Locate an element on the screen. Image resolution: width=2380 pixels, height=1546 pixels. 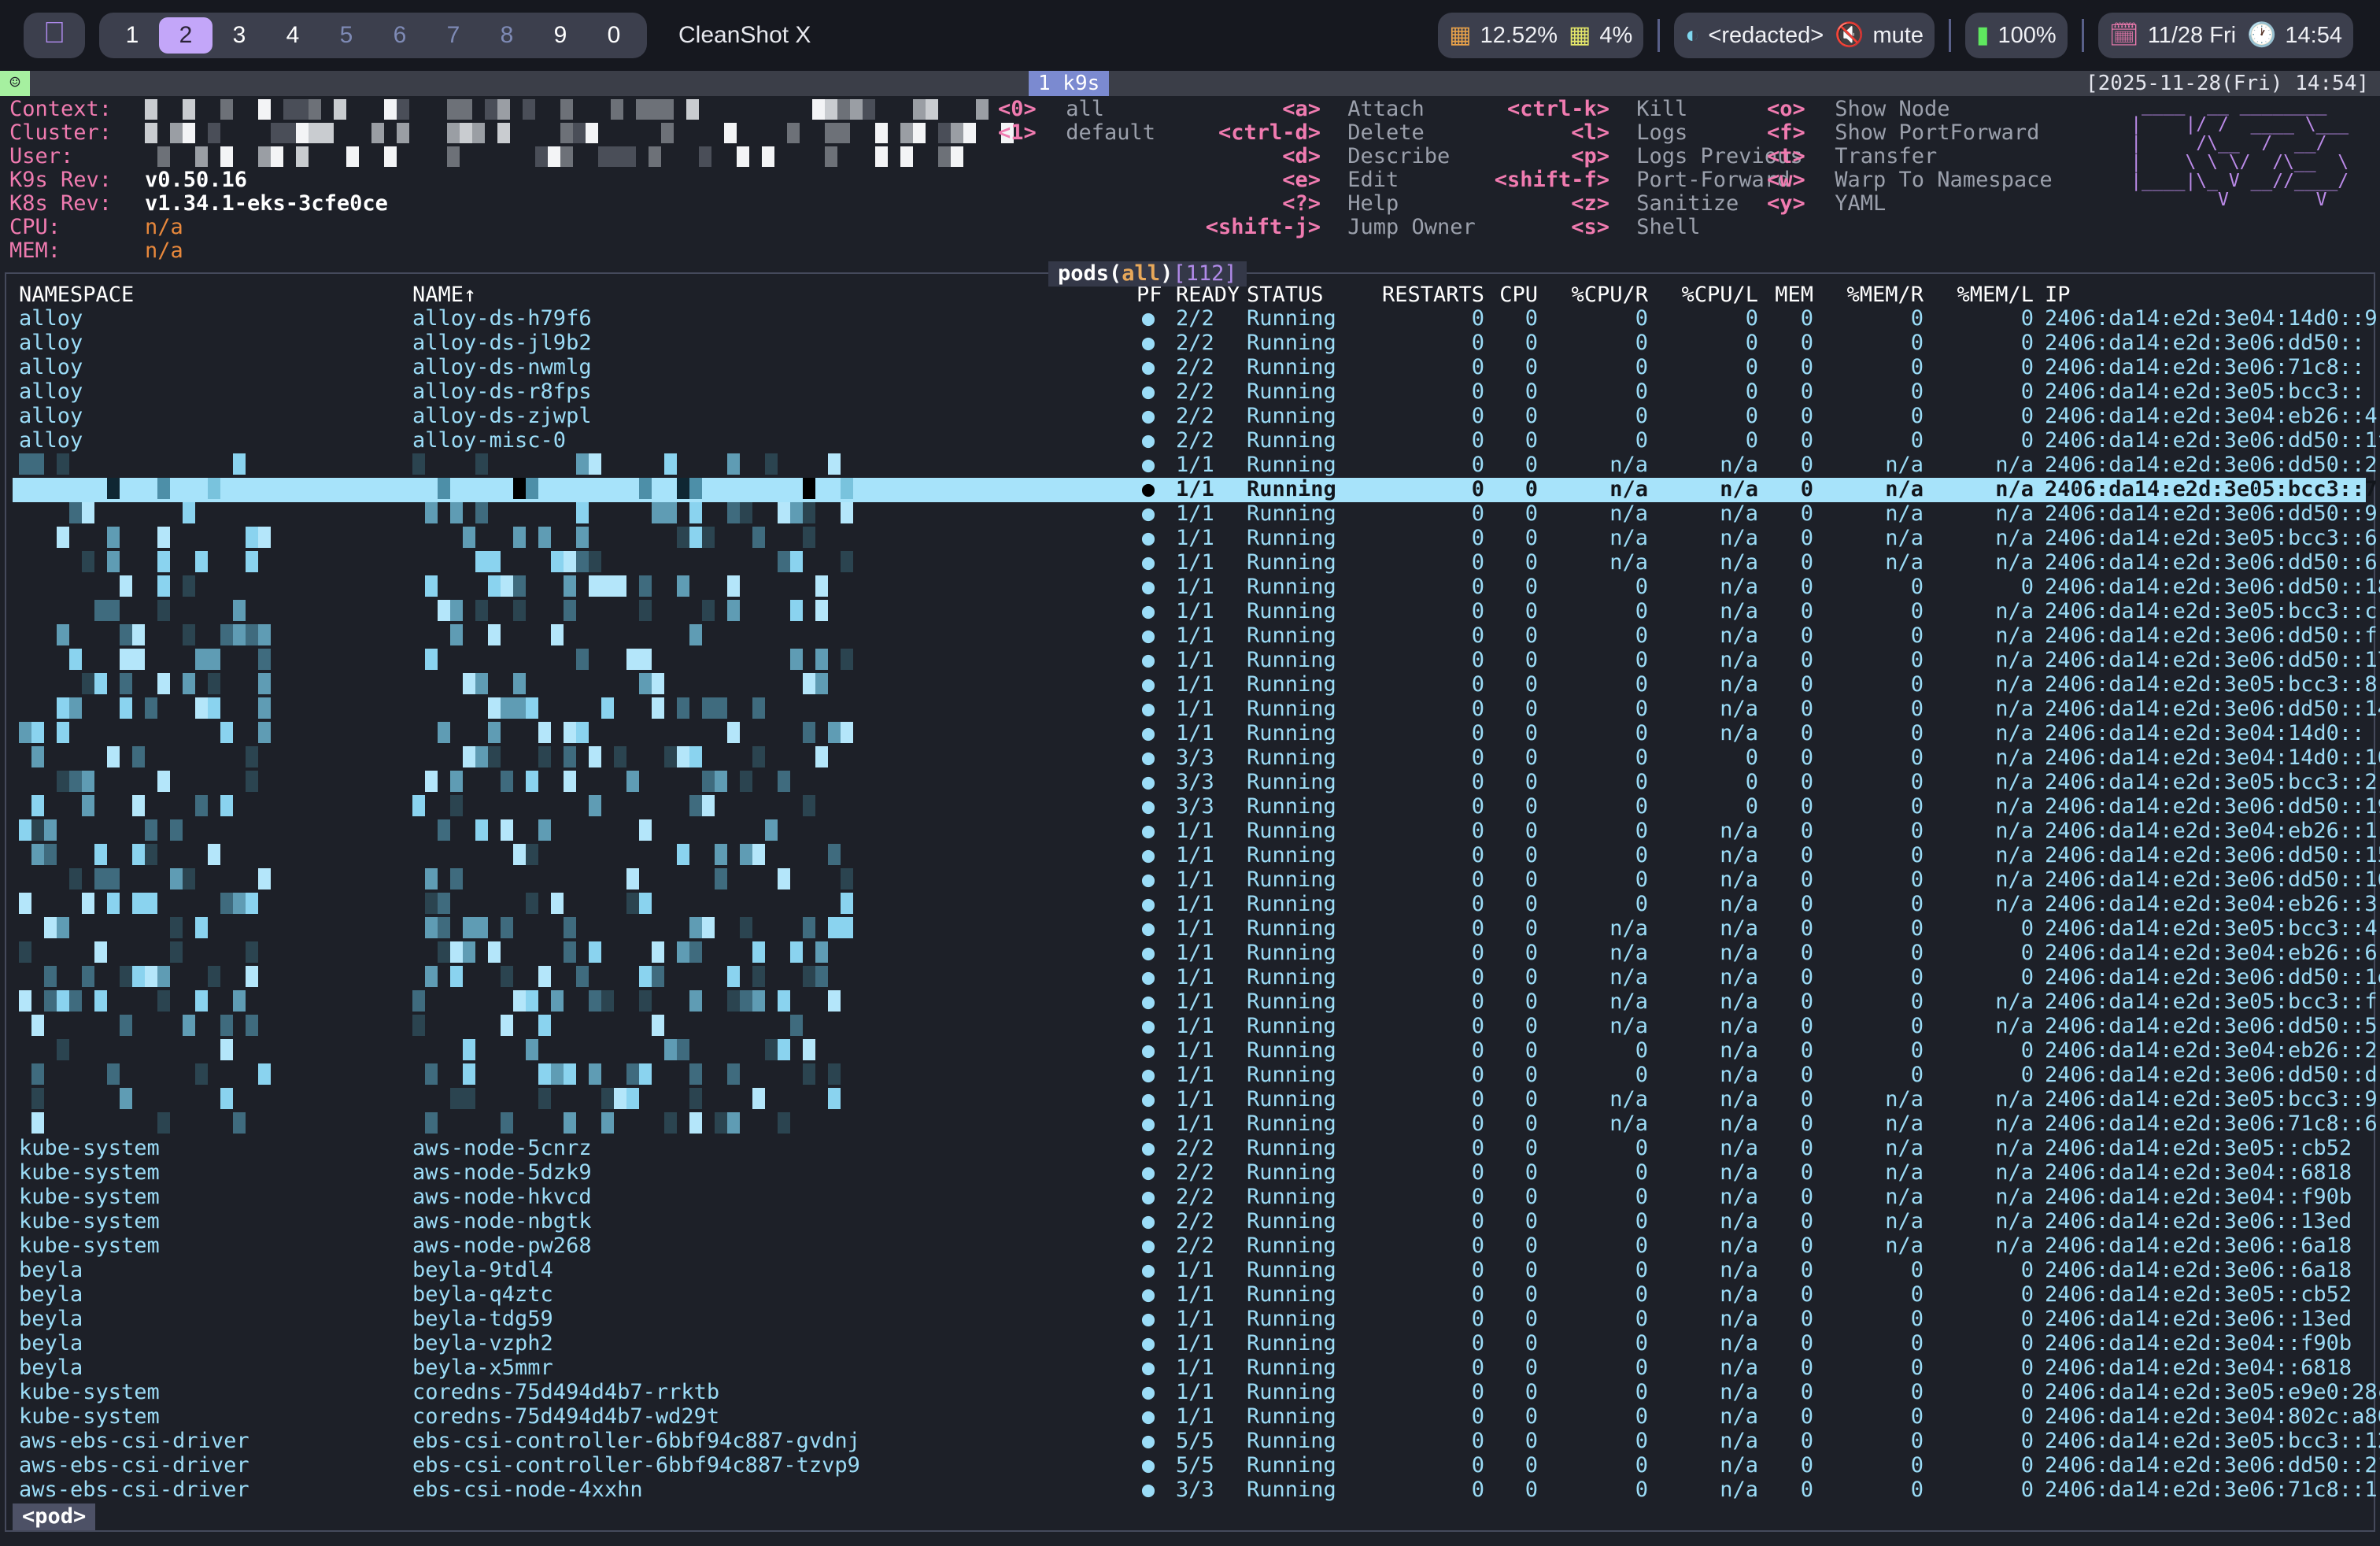
space-button-9: 9 is located at coordinates (560, 35).